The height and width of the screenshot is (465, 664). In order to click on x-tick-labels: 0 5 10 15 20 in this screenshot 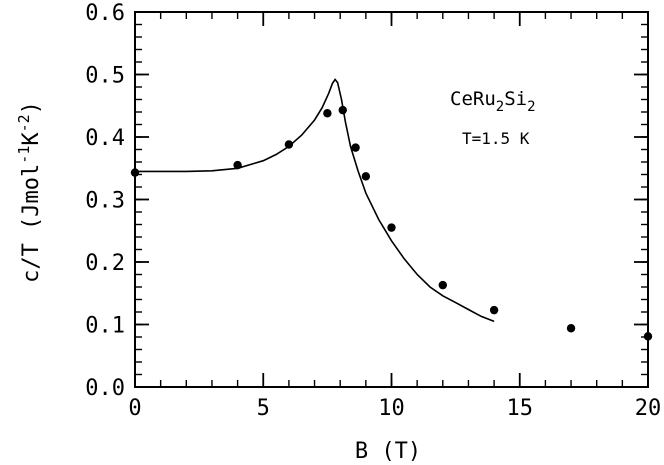, I will do `click(394, 408)`.